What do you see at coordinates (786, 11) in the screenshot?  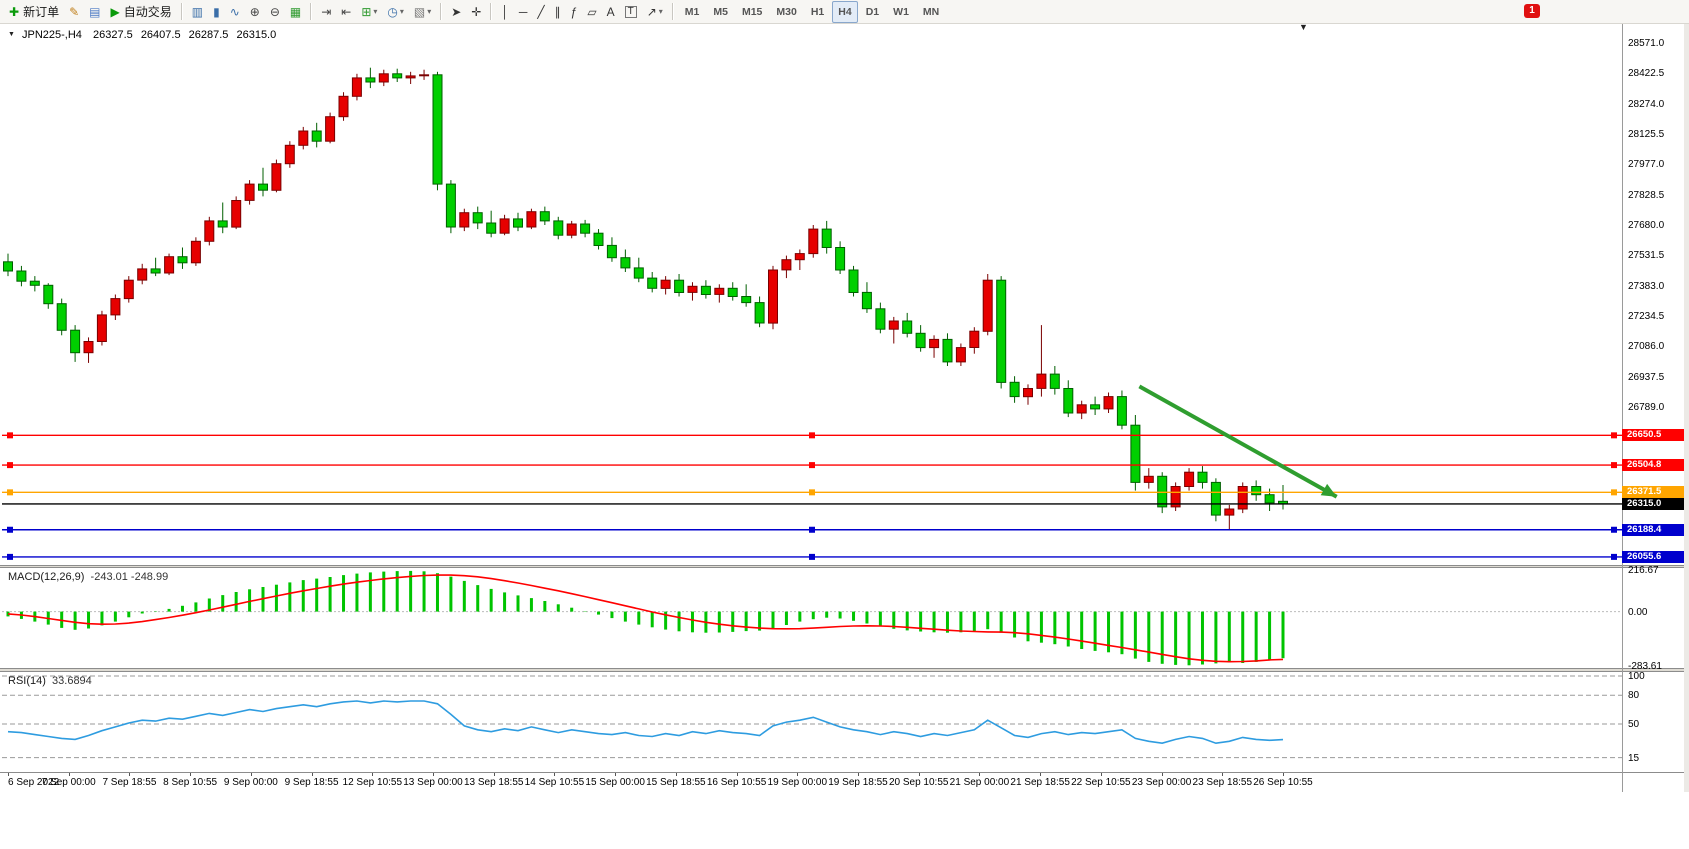 I see `timeframe-m30: M30` at bounding box center [786, 11].